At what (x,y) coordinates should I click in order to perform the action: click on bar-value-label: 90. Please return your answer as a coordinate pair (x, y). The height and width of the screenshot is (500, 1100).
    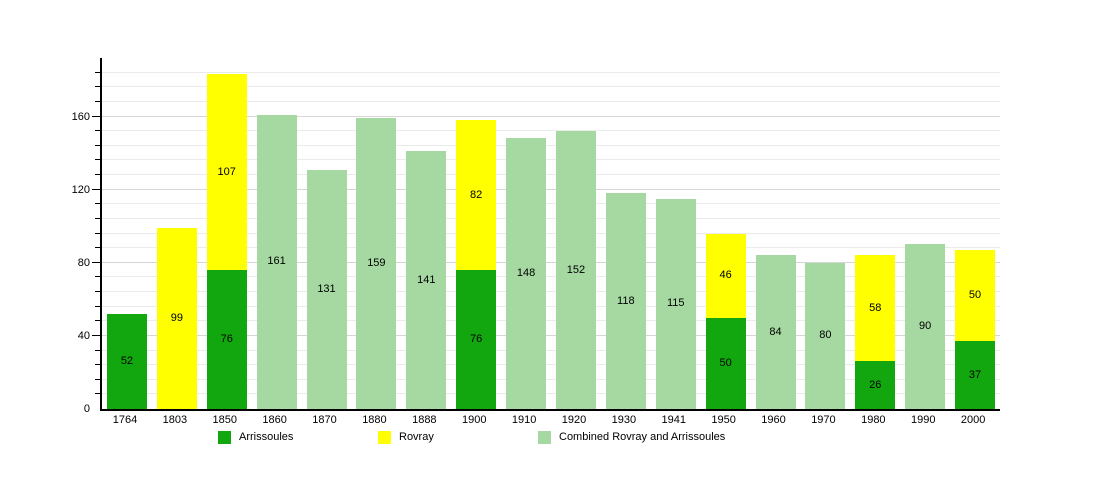
    Looking at the image, I should click on (925, 326).